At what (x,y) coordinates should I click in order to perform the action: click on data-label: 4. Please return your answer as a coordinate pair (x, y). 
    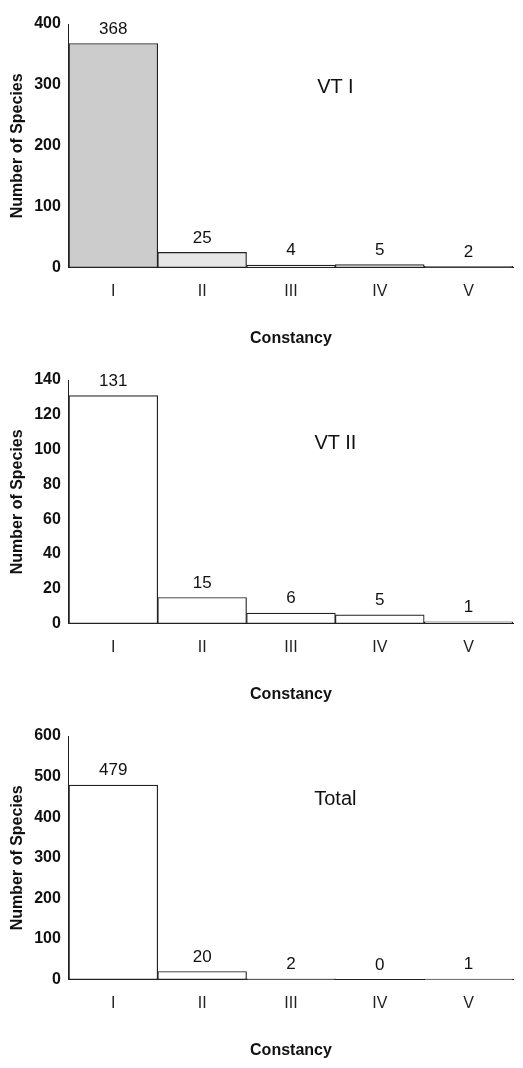
    Looking at the image, I should click on (291, 250).